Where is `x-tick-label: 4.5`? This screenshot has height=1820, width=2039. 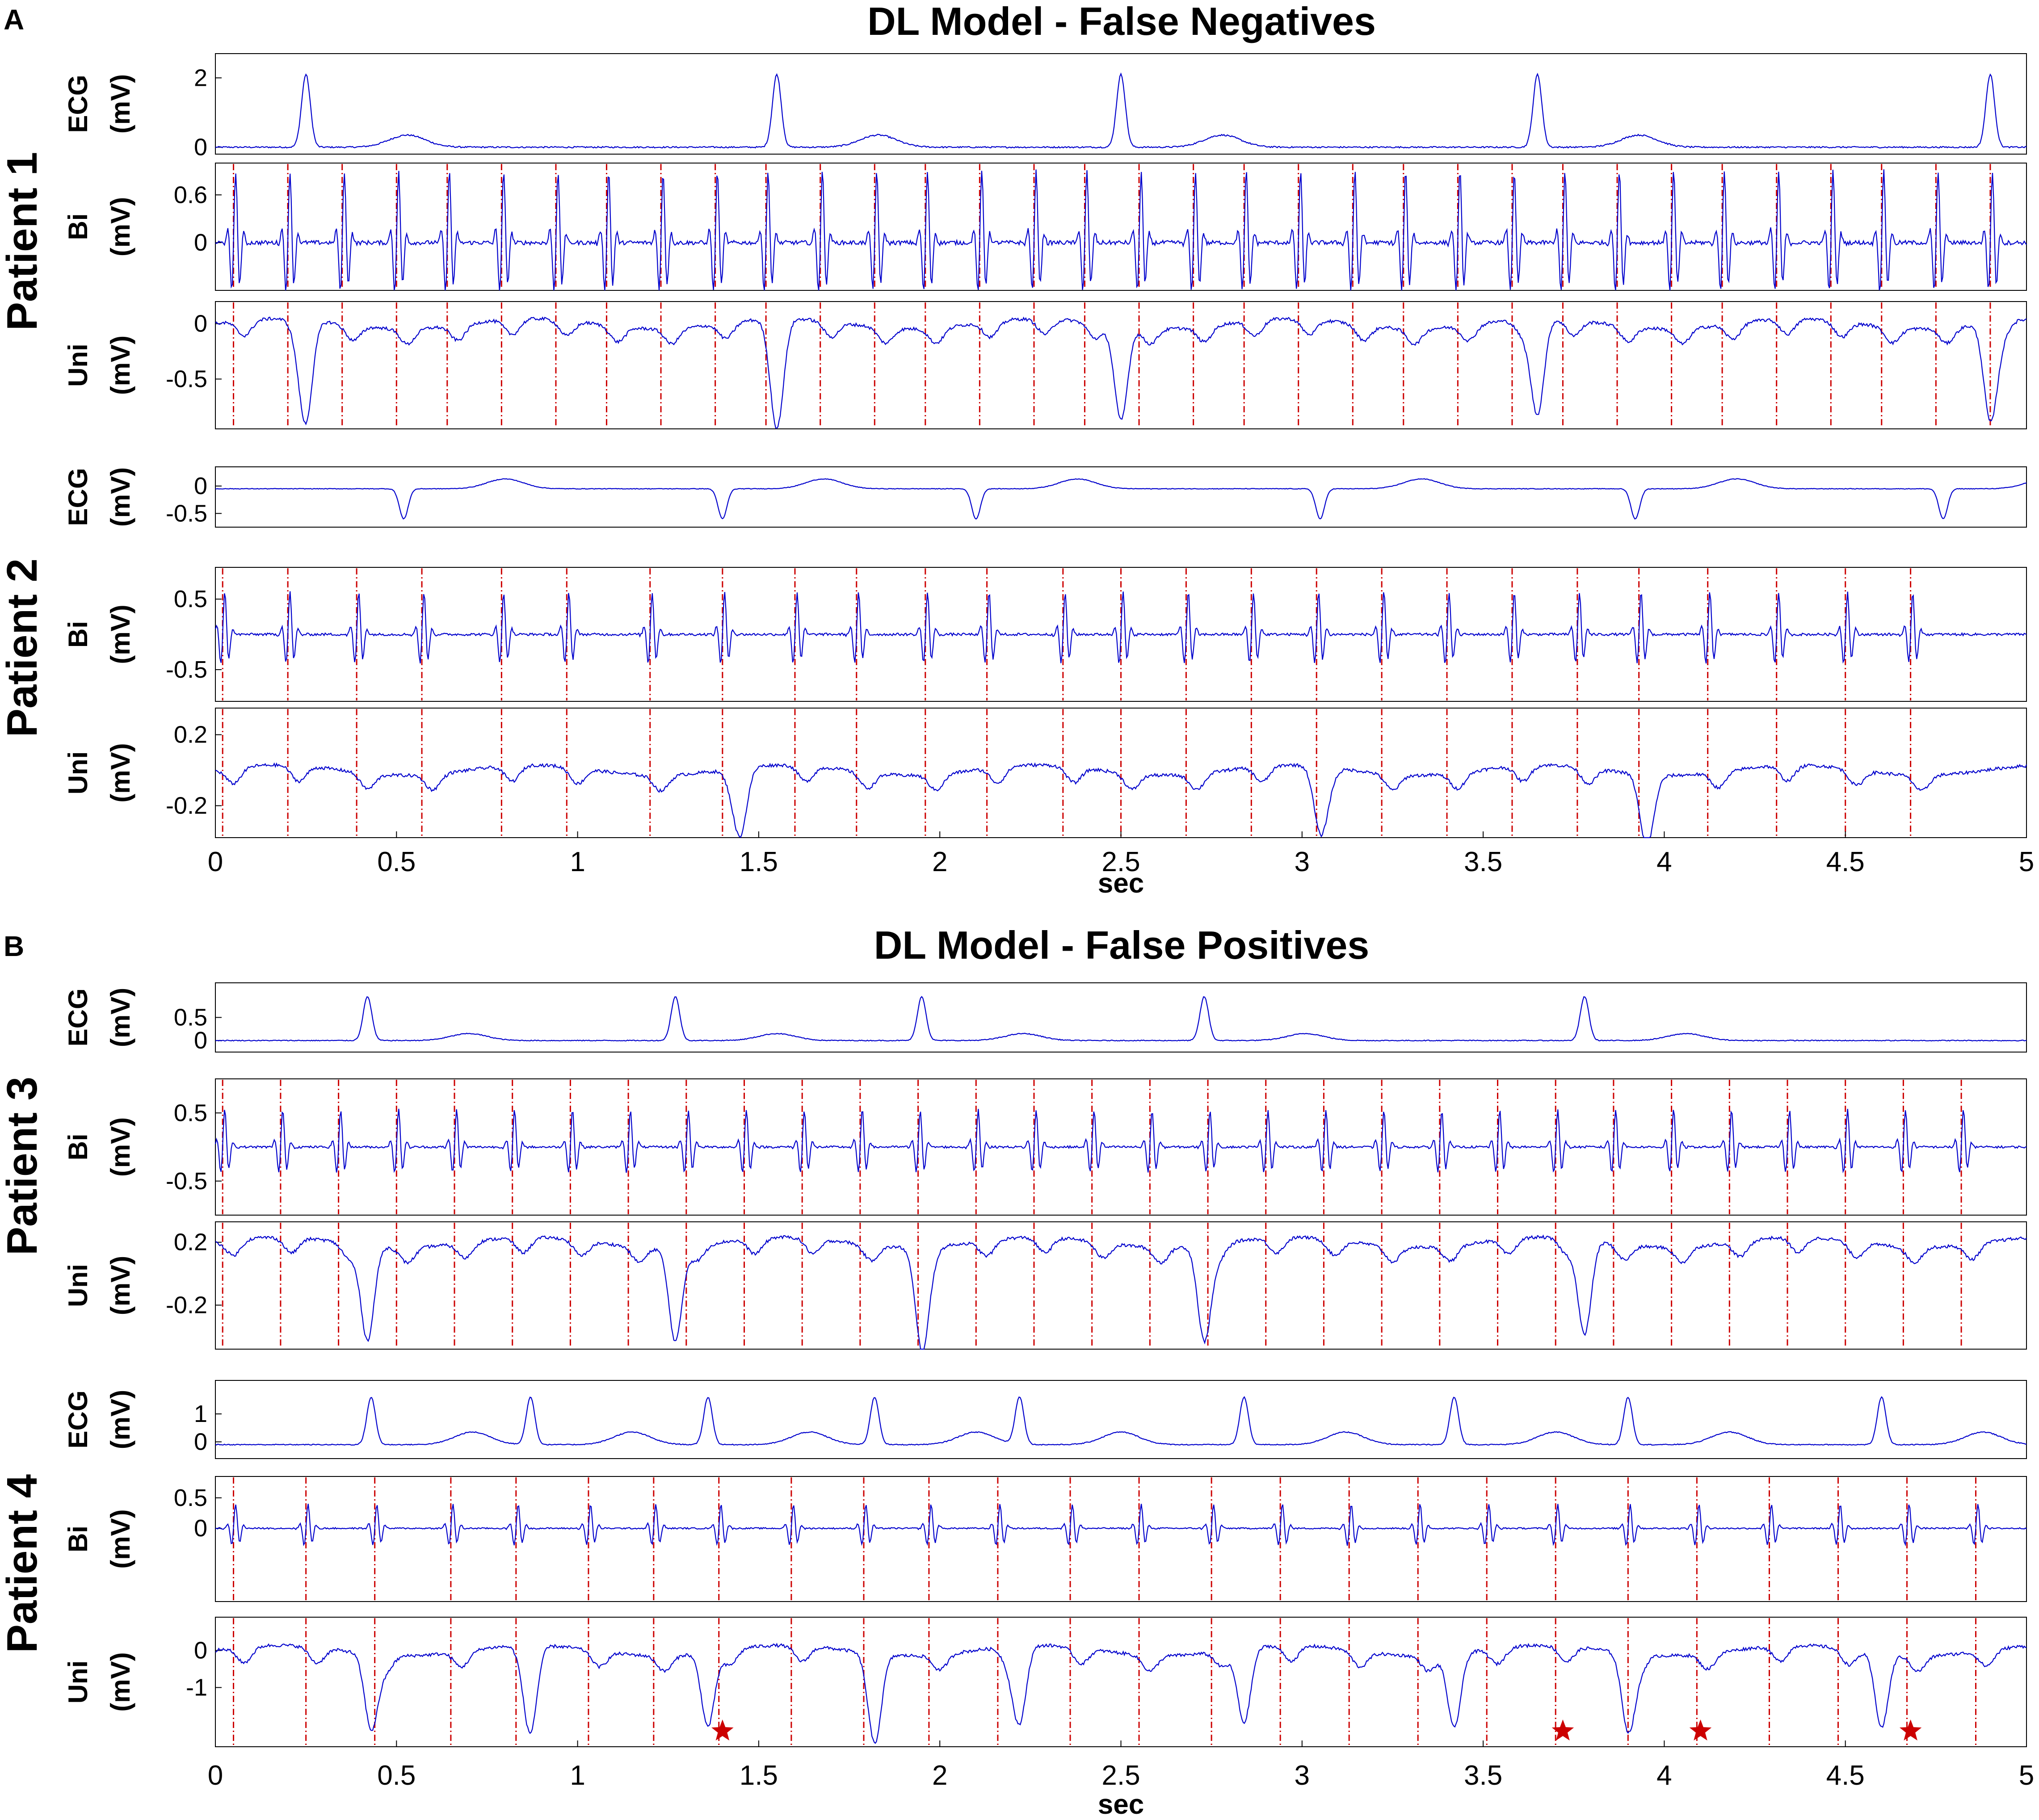
x-tick-label: 4.5 is located at coordinates (1846, 862).